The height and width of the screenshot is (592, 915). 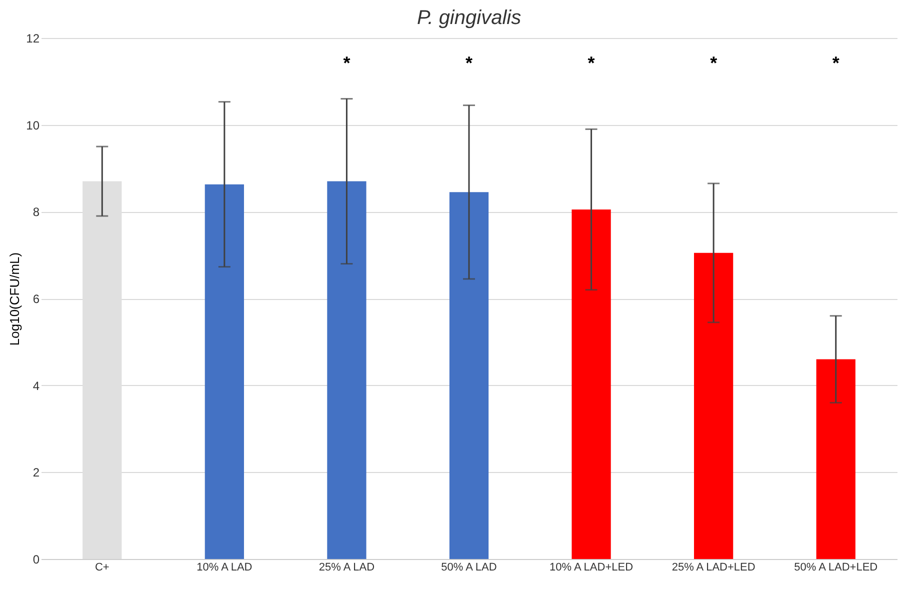 I want to click on chart-title: P. gingivalis, so click(x=469, y=18).